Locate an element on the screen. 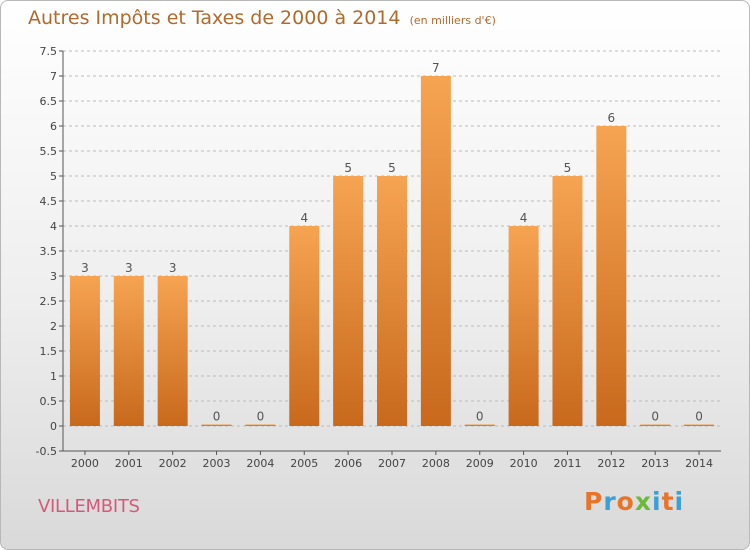 This screenshot has width=750, height=550. chart-title-main: Autres Impôts et Taxes de 2000 à 2014 is located at coordinates (214, 18).